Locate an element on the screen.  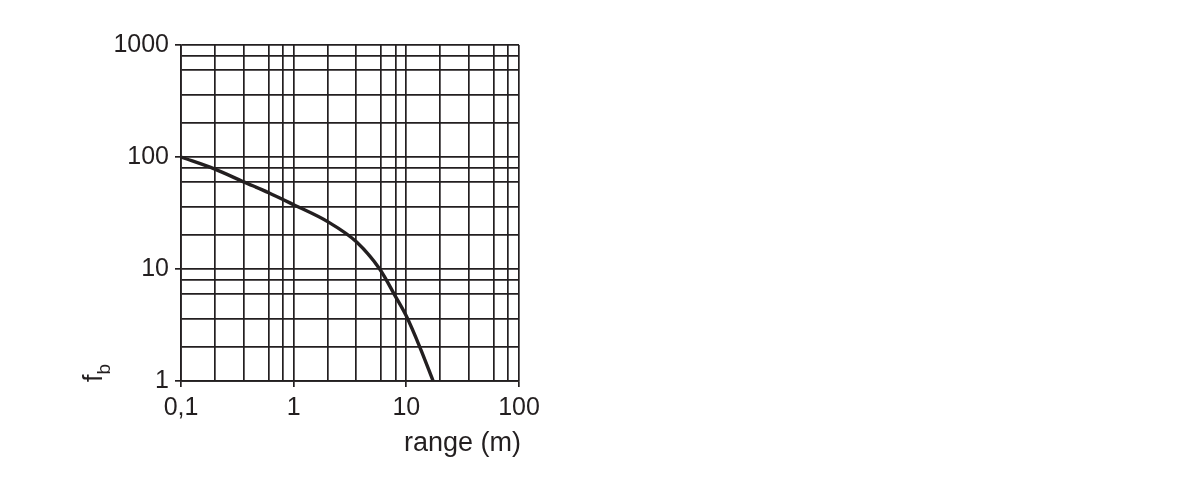
x-tick-label: 1 is located at coordinates (293, 405).